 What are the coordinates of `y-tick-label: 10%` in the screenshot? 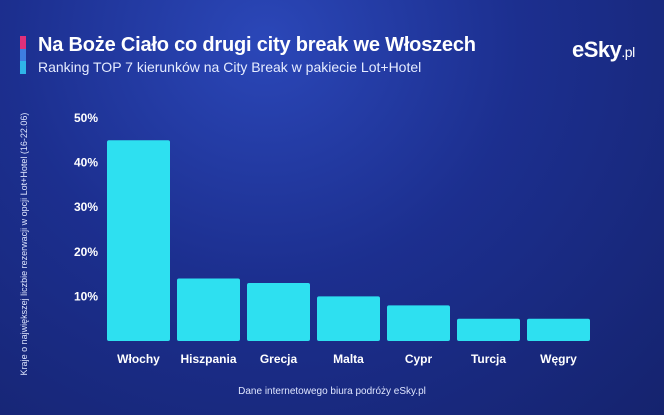 It's located at (86, 296).